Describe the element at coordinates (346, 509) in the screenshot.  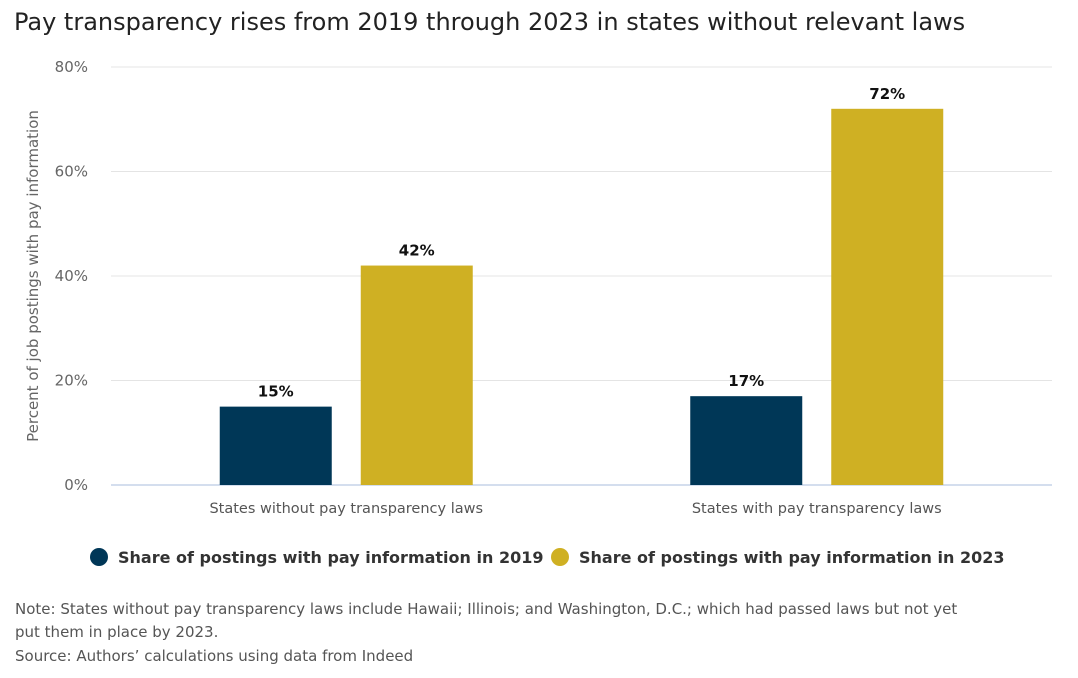
I see `x-category-label: States without pay transparency laws` at that location.